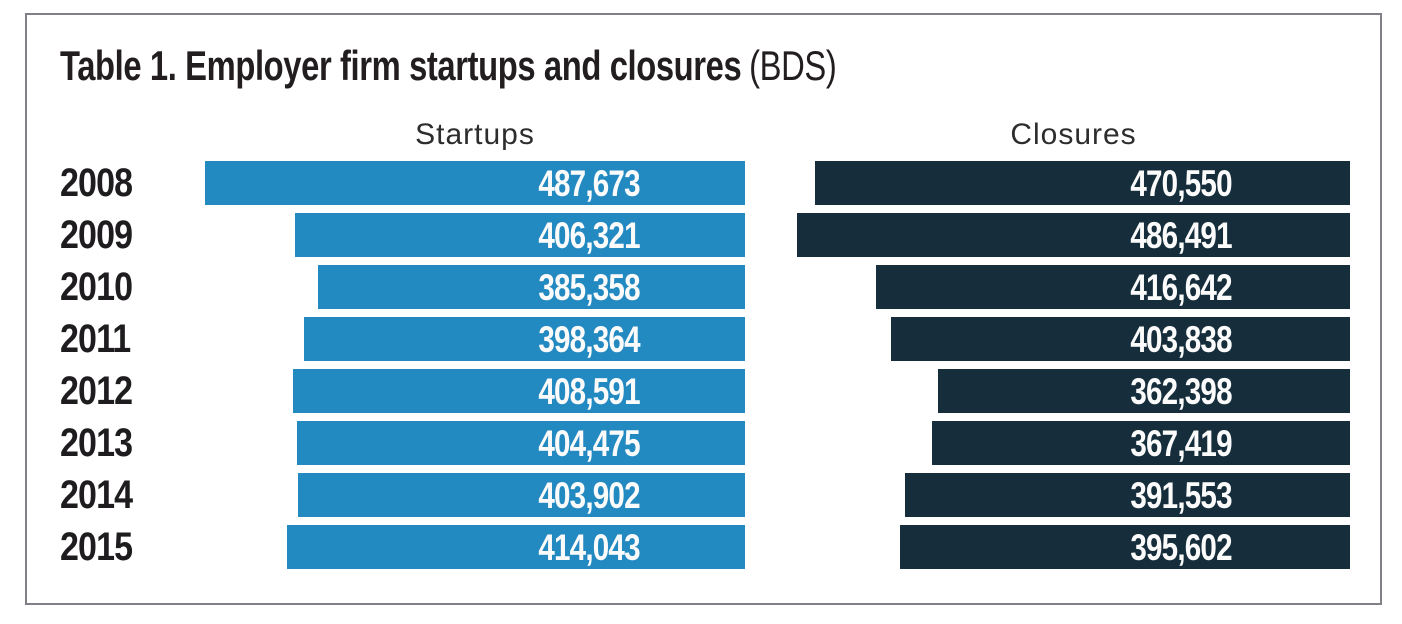 The image size is (1402, 624). I want to click on table-row: 2015 414,043 395,602, so click(703, 547).